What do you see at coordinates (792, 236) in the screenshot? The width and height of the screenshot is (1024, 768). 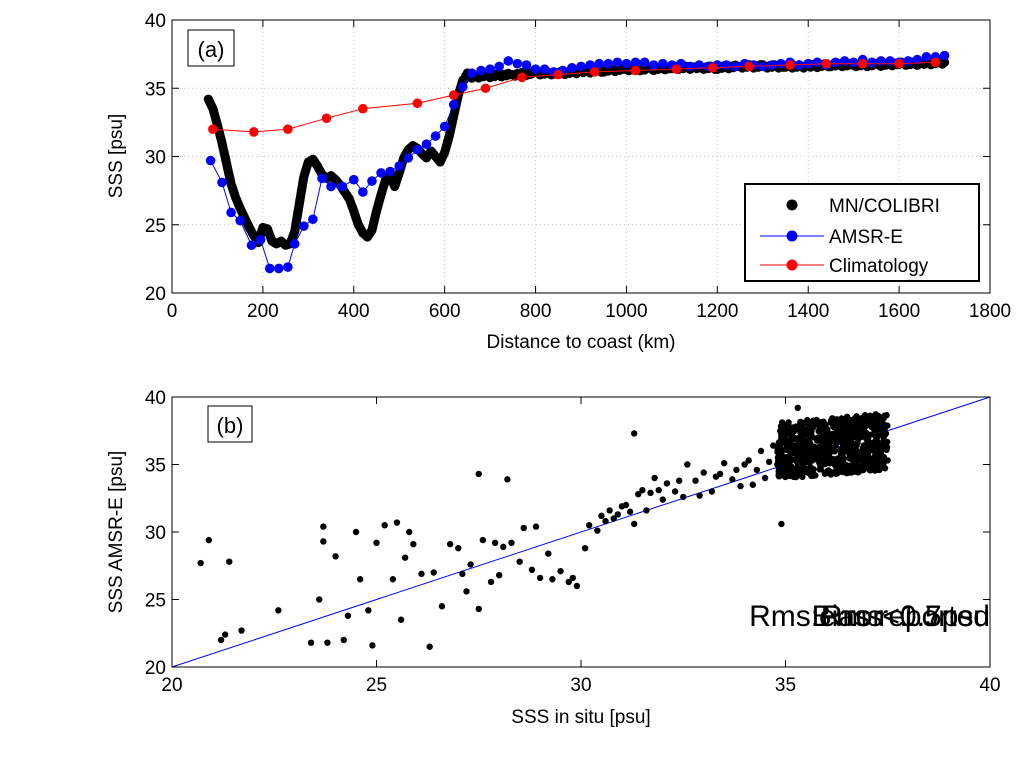 I see `legend-marker-amsr-e` at bounding box center [792, 236].